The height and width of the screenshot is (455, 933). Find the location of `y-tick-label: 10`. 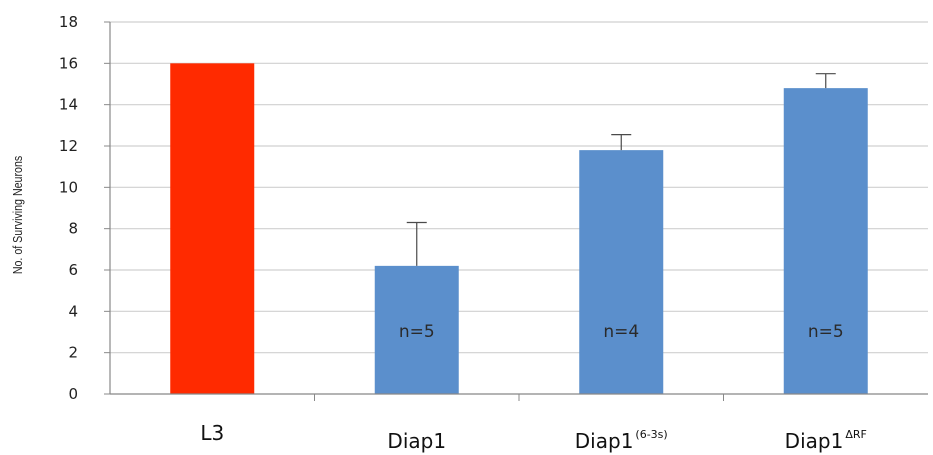

y-tick-label: 10 is located at coordinates (68, 187).